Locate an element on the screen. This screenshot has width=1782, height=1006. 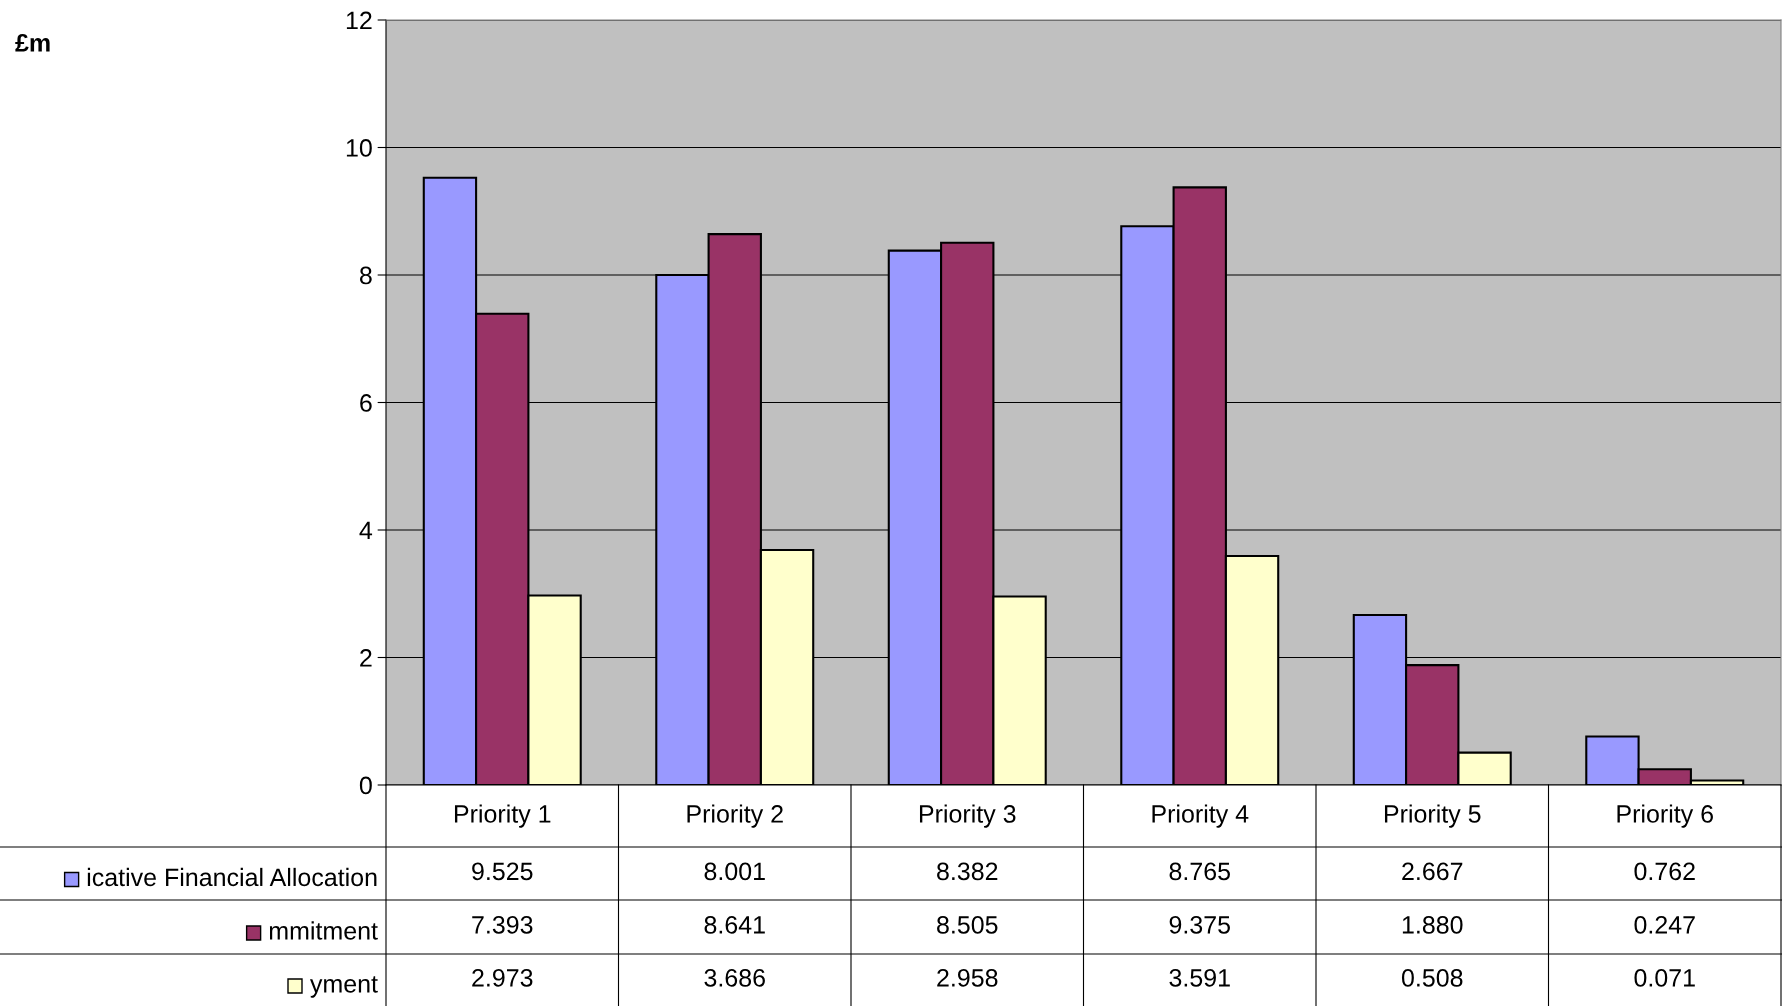
y-tick-label: 4 is located at coordinates (366, 530).